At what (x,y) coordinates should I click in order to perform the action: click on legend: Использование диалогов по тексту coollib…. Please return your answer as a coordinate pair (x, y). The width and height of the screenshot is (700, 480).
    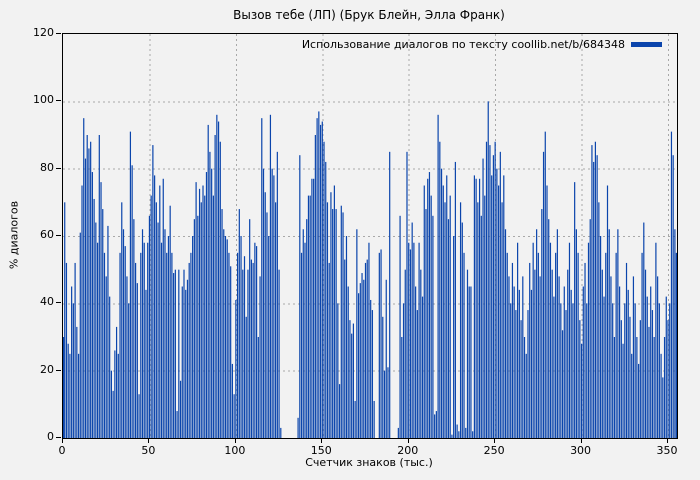
    Looking at the image, I should click on (482, 44).